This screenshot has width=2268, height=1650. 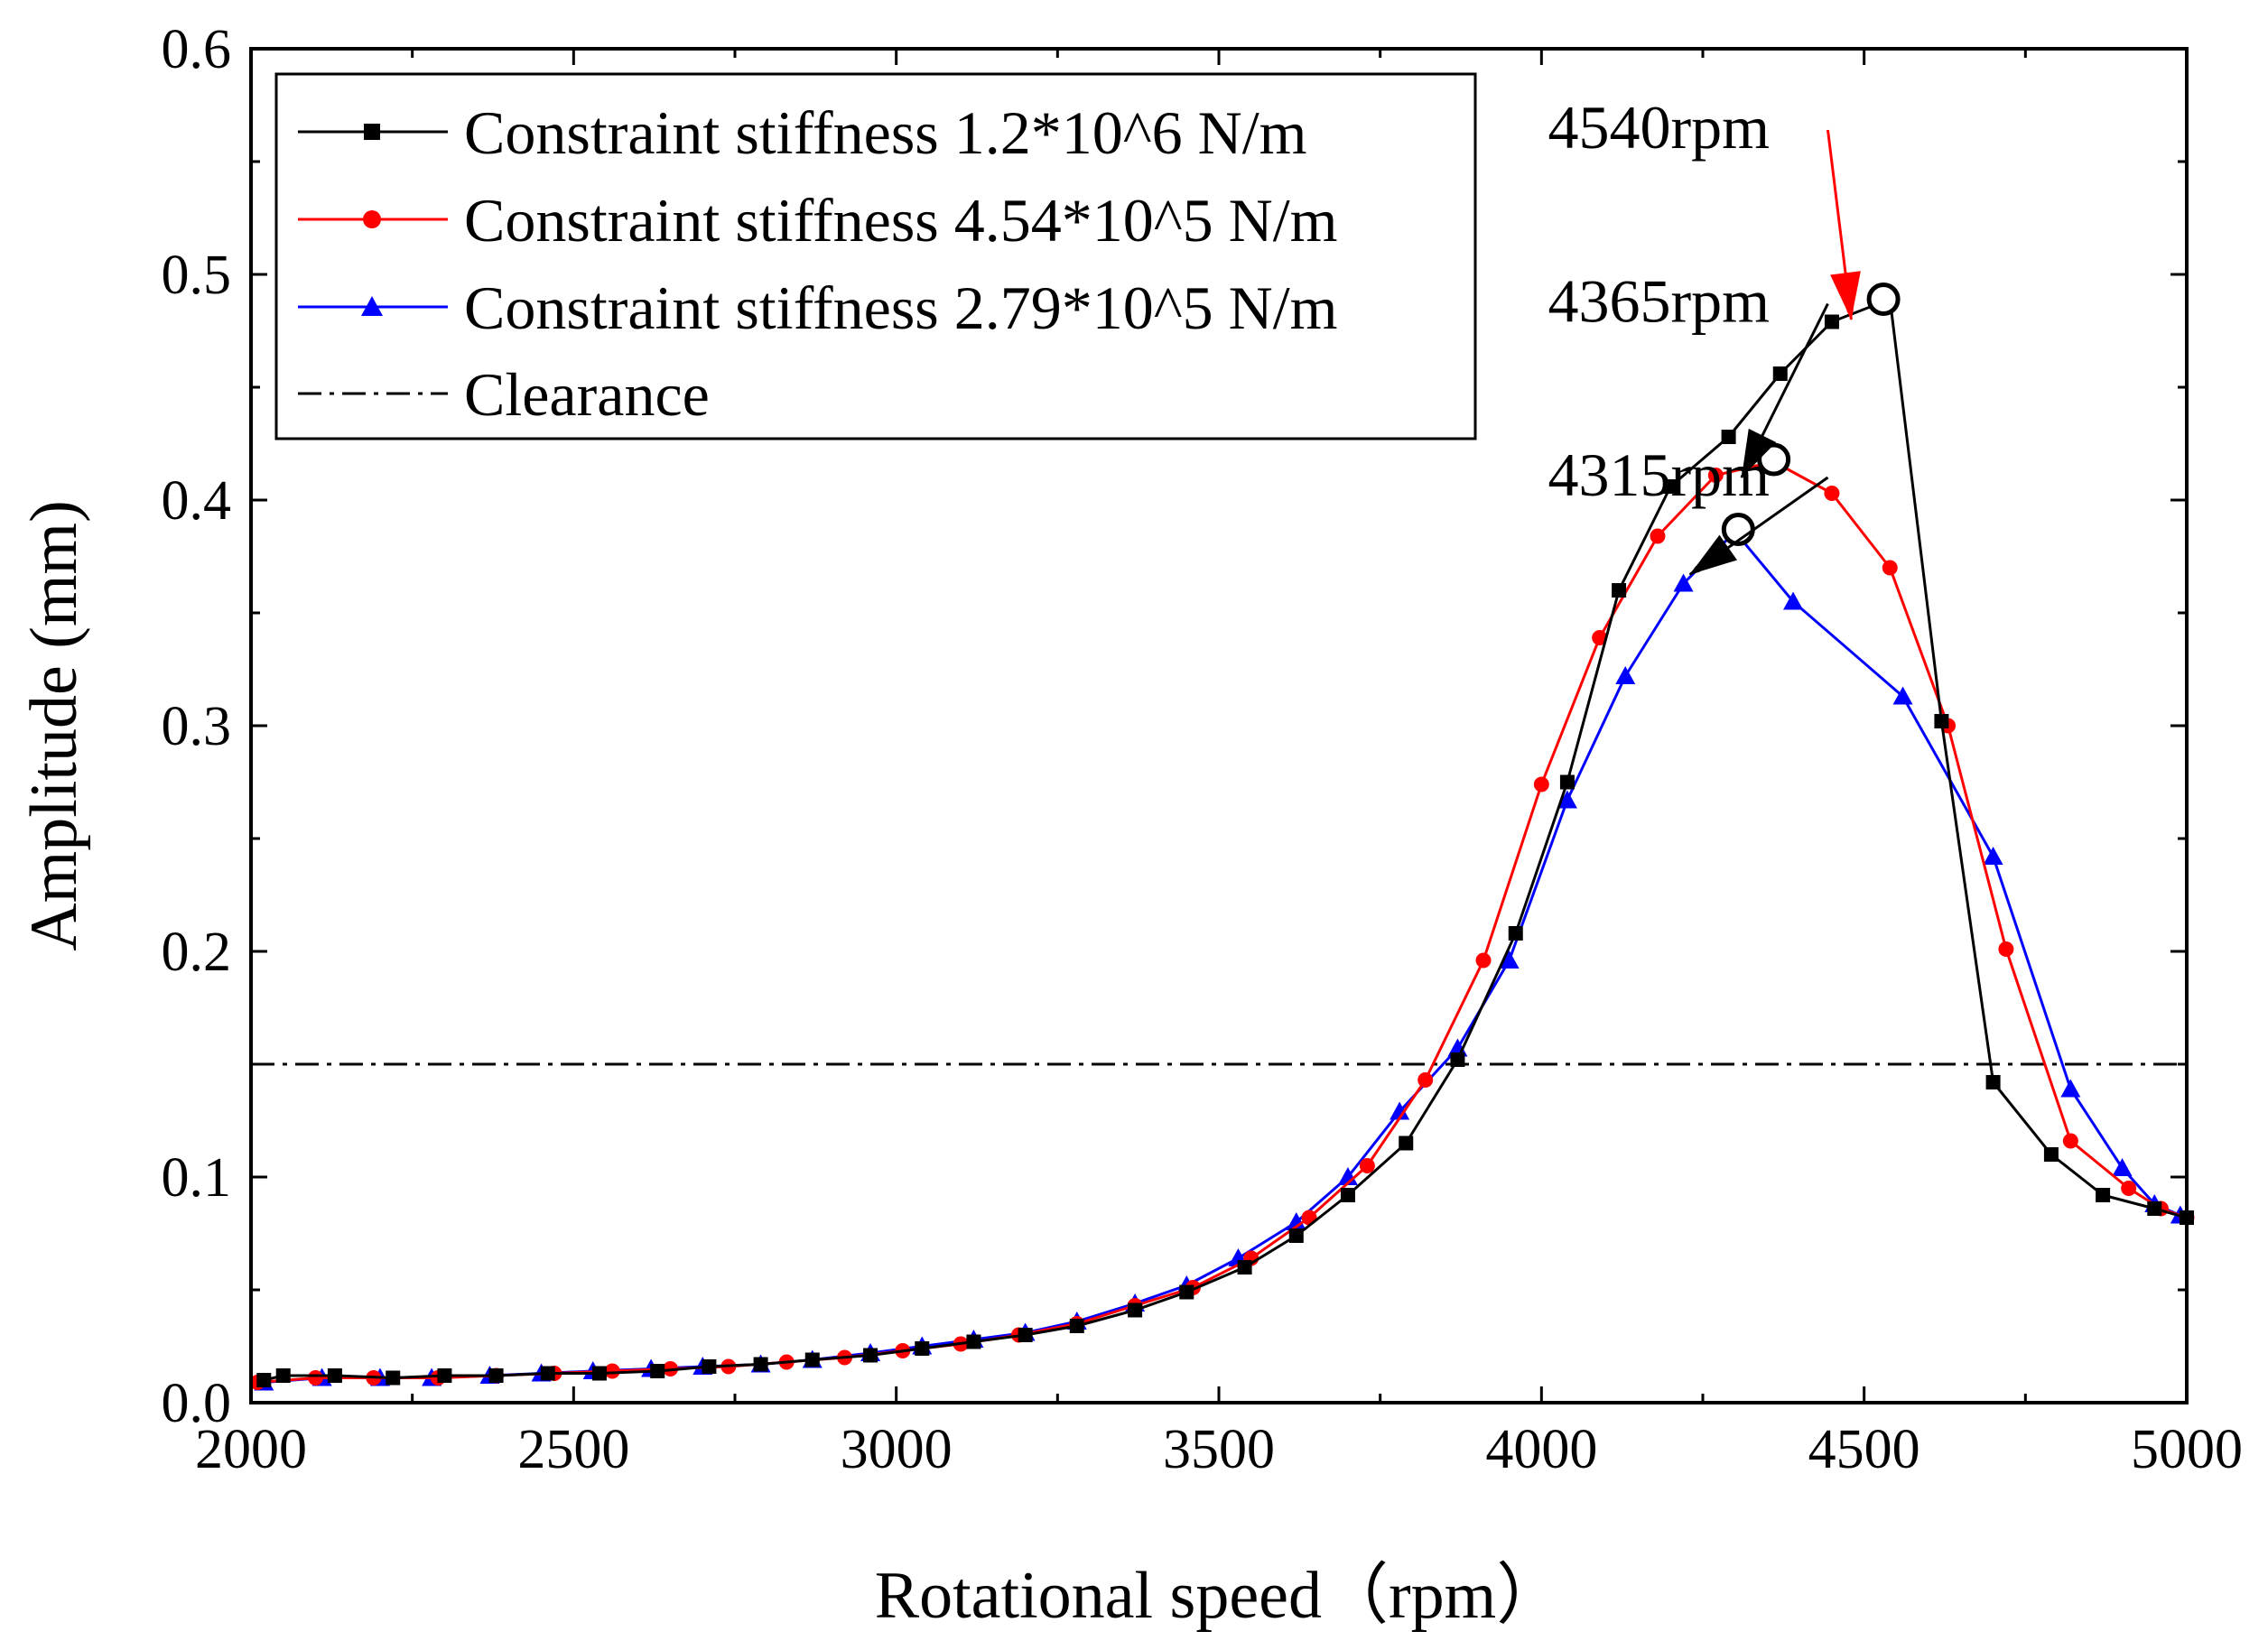 I want to click on peak-markers, so click(x=1811, y=415).